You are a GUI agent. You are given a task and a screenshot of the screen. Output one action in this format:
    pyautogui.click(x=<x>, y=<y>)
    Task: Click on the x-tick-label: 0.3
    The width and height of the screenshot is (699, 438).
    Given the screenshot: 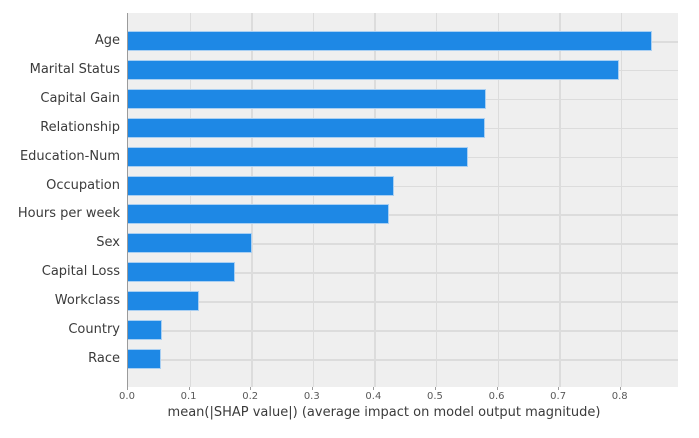 What is the action you would take?
    pyautogui.click(x=311, y=396)
    